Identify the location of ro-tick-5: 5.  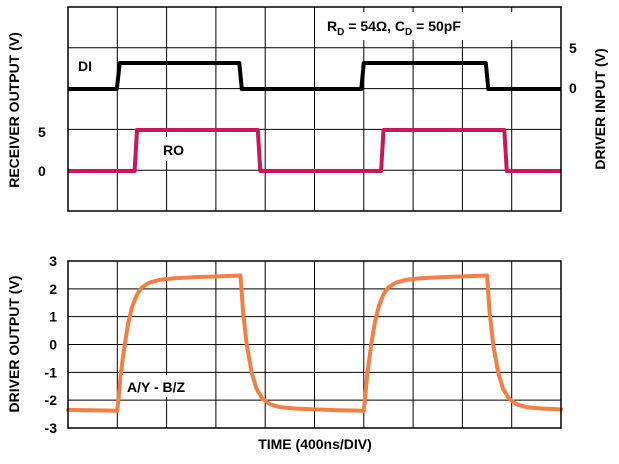
(42, 132).